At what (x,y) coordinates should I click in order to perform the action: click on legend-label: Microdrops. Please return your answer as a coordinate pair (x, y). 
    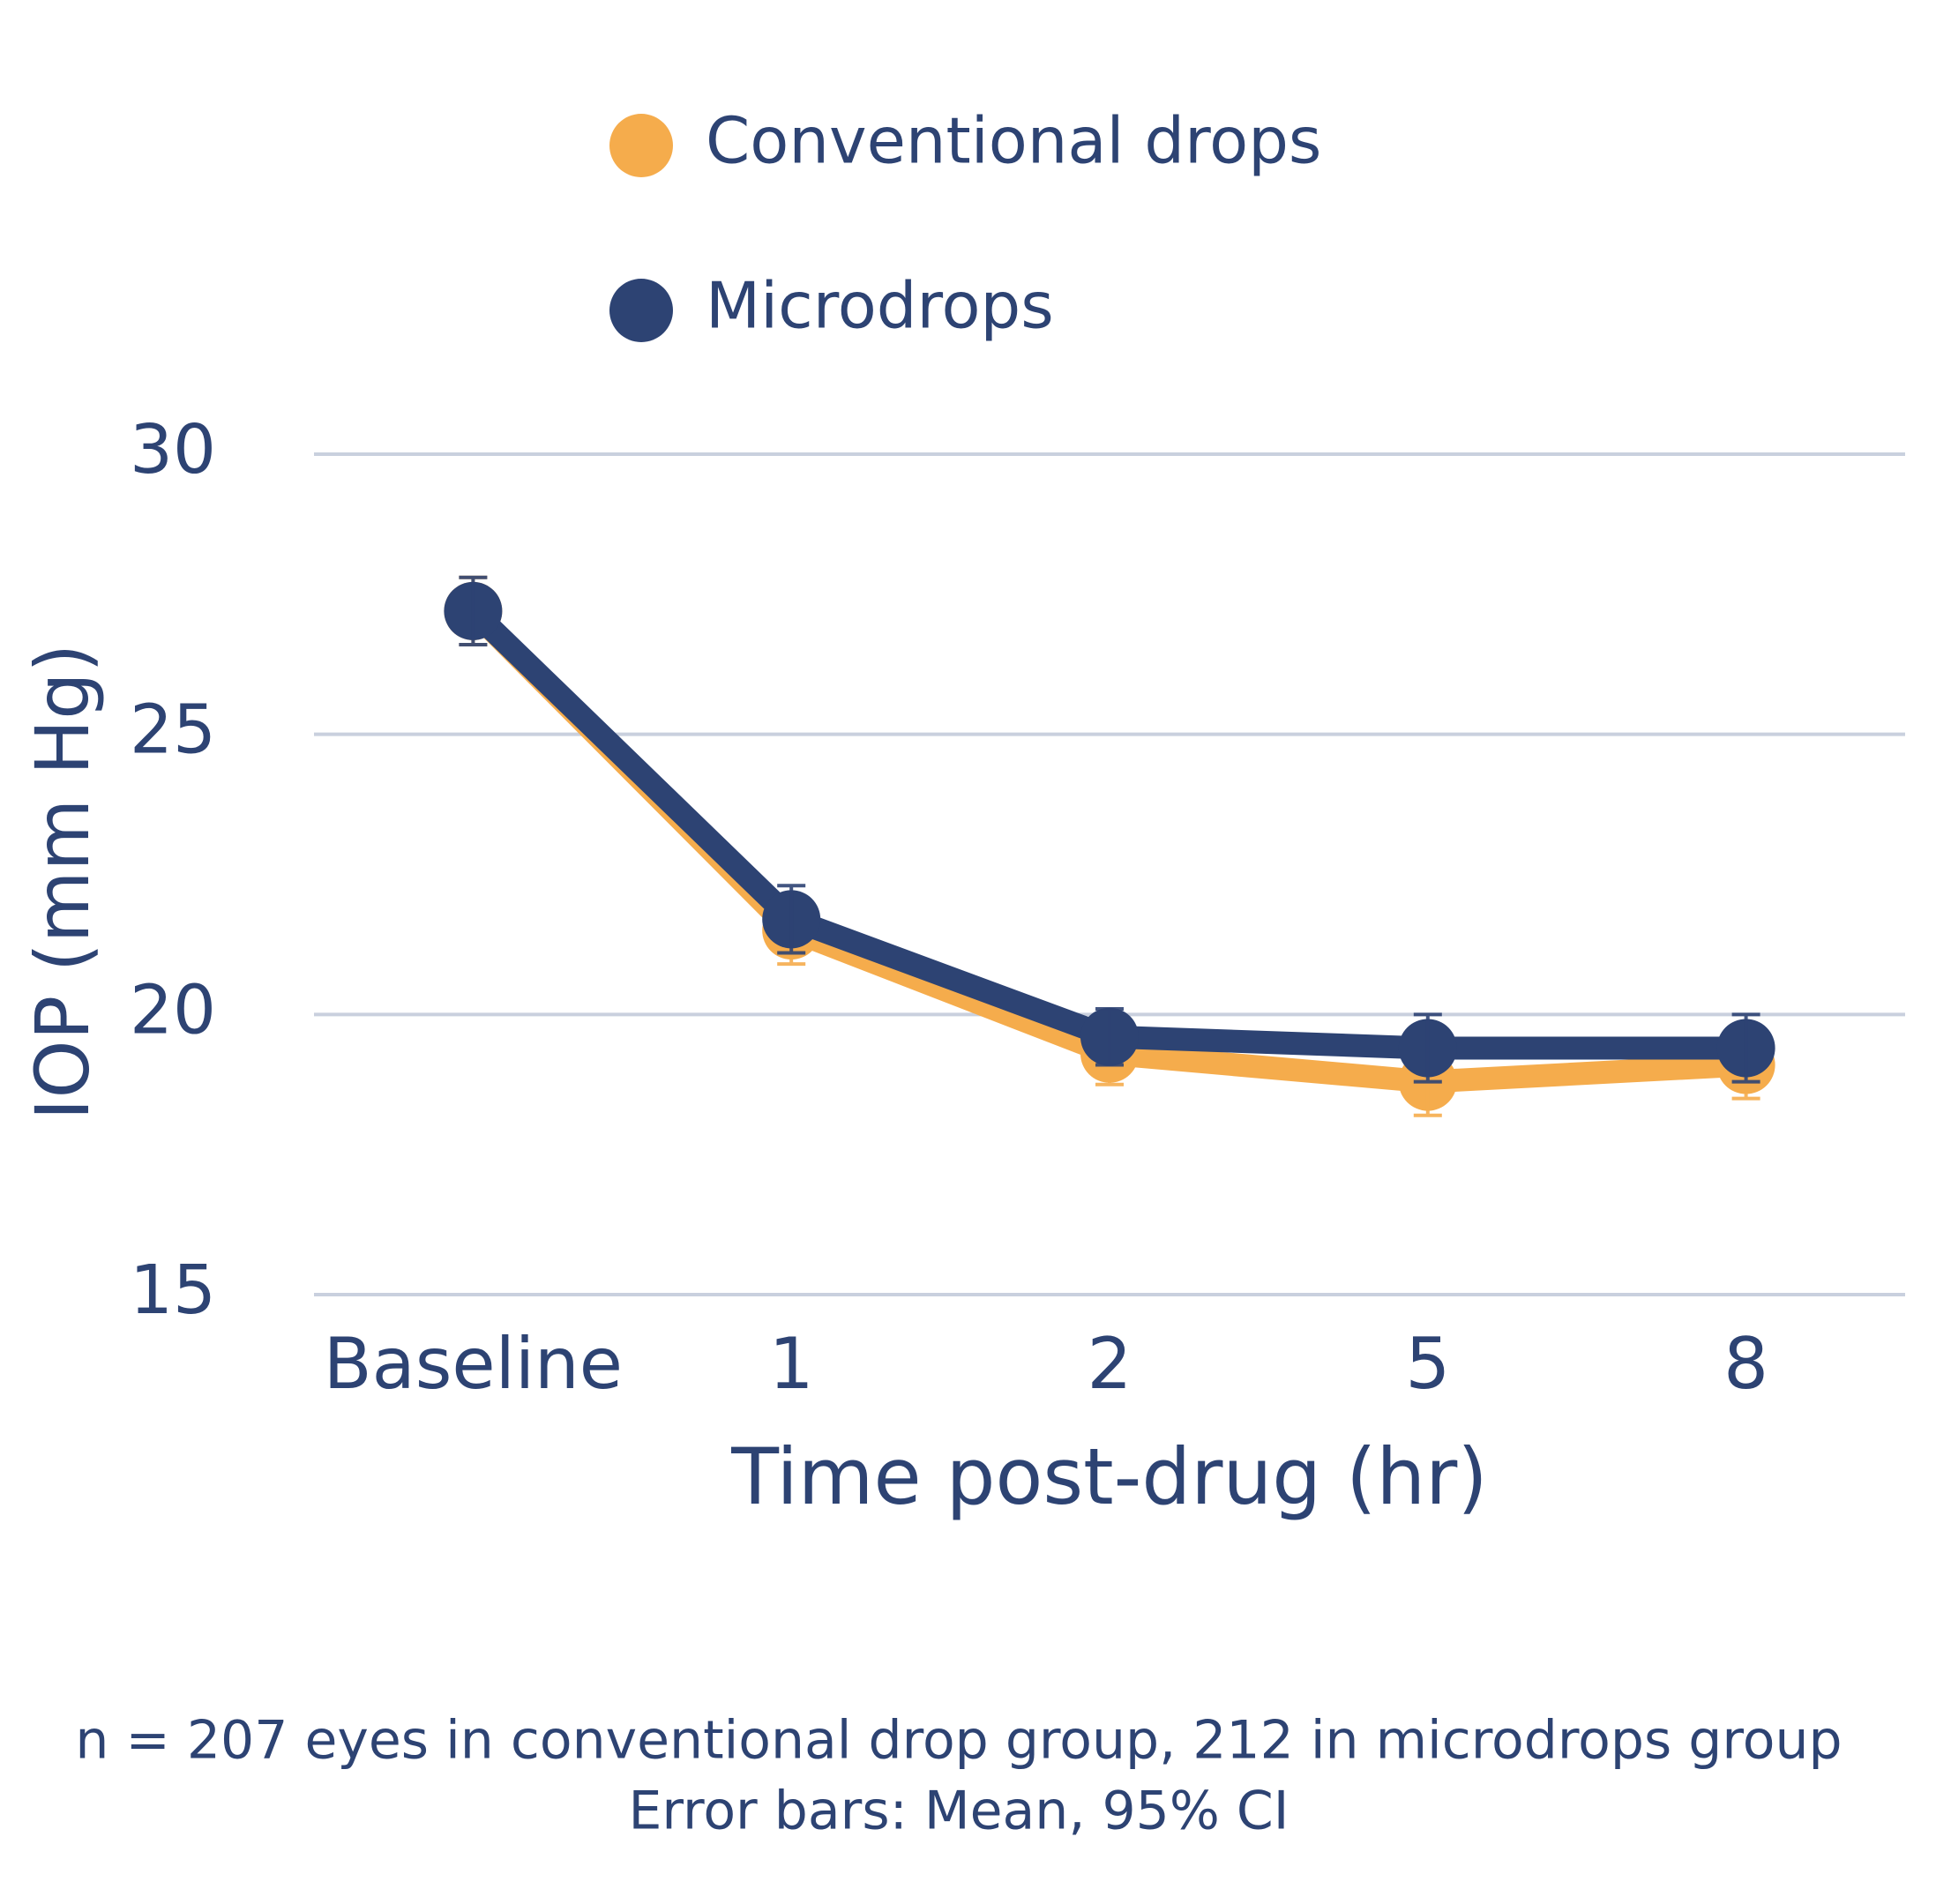
    Looking at the image, I should click on (880, 306).